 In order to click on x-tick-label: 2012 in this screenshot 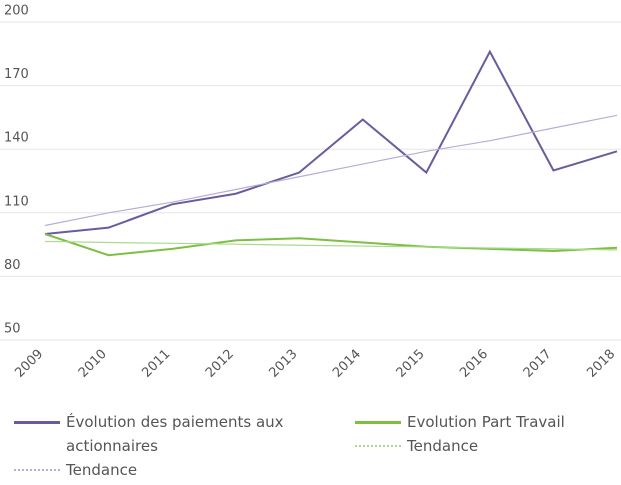, I will do `click(220, 364)`.